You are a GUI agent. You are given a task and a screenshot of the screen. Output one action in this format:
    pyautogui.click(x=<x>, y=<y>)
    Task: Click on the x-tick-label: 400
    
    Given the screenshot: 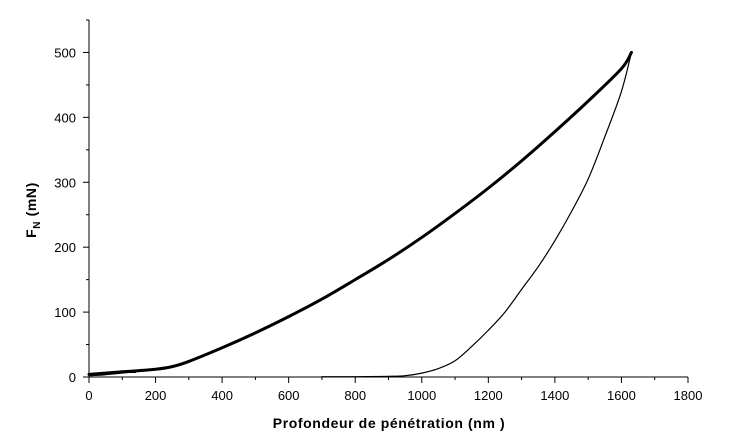 What is the action you would take?
    pyautogui.click(x=222, y=395)
    